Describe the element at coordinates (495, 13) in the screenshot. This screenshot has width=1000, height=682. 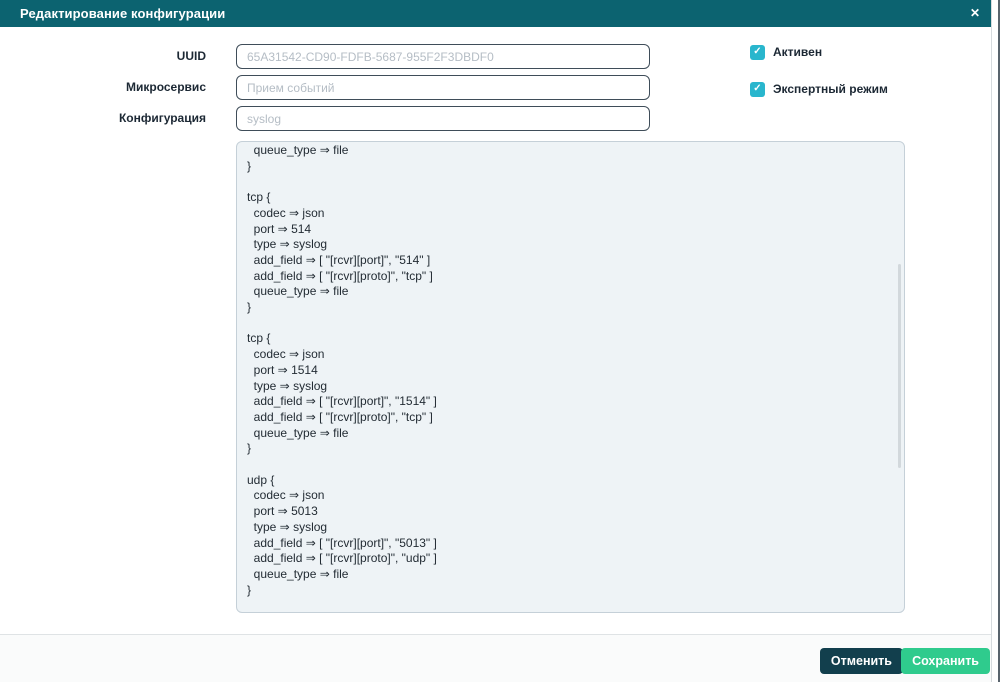
I see `modal-header: Редактирование конфигурации ✕` at that location.